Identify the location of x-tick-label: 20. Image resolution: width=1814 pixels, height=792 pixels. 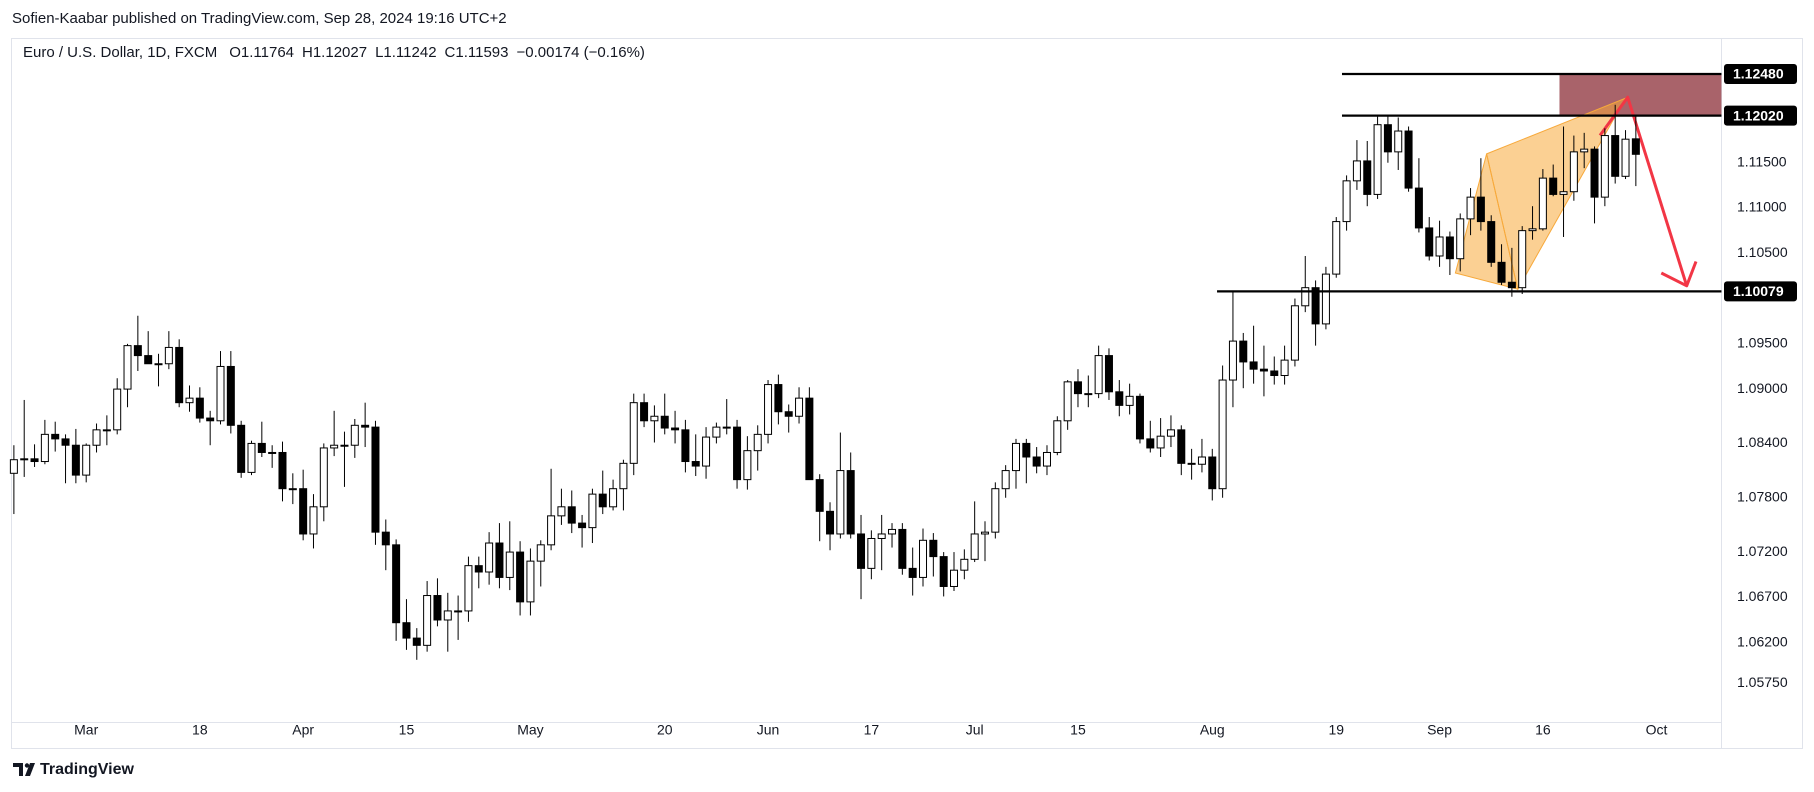
(665, 730).